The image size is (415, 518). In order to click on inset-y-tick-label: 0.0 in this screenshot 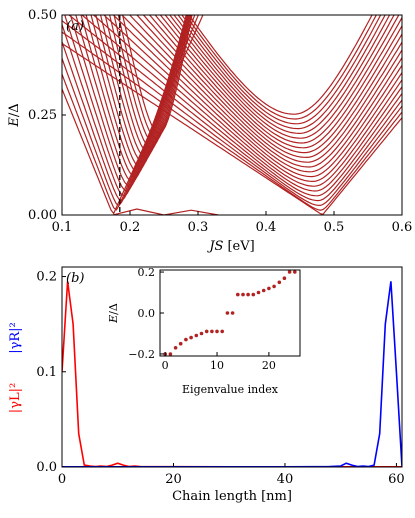, I will do `click(147, 313)`.